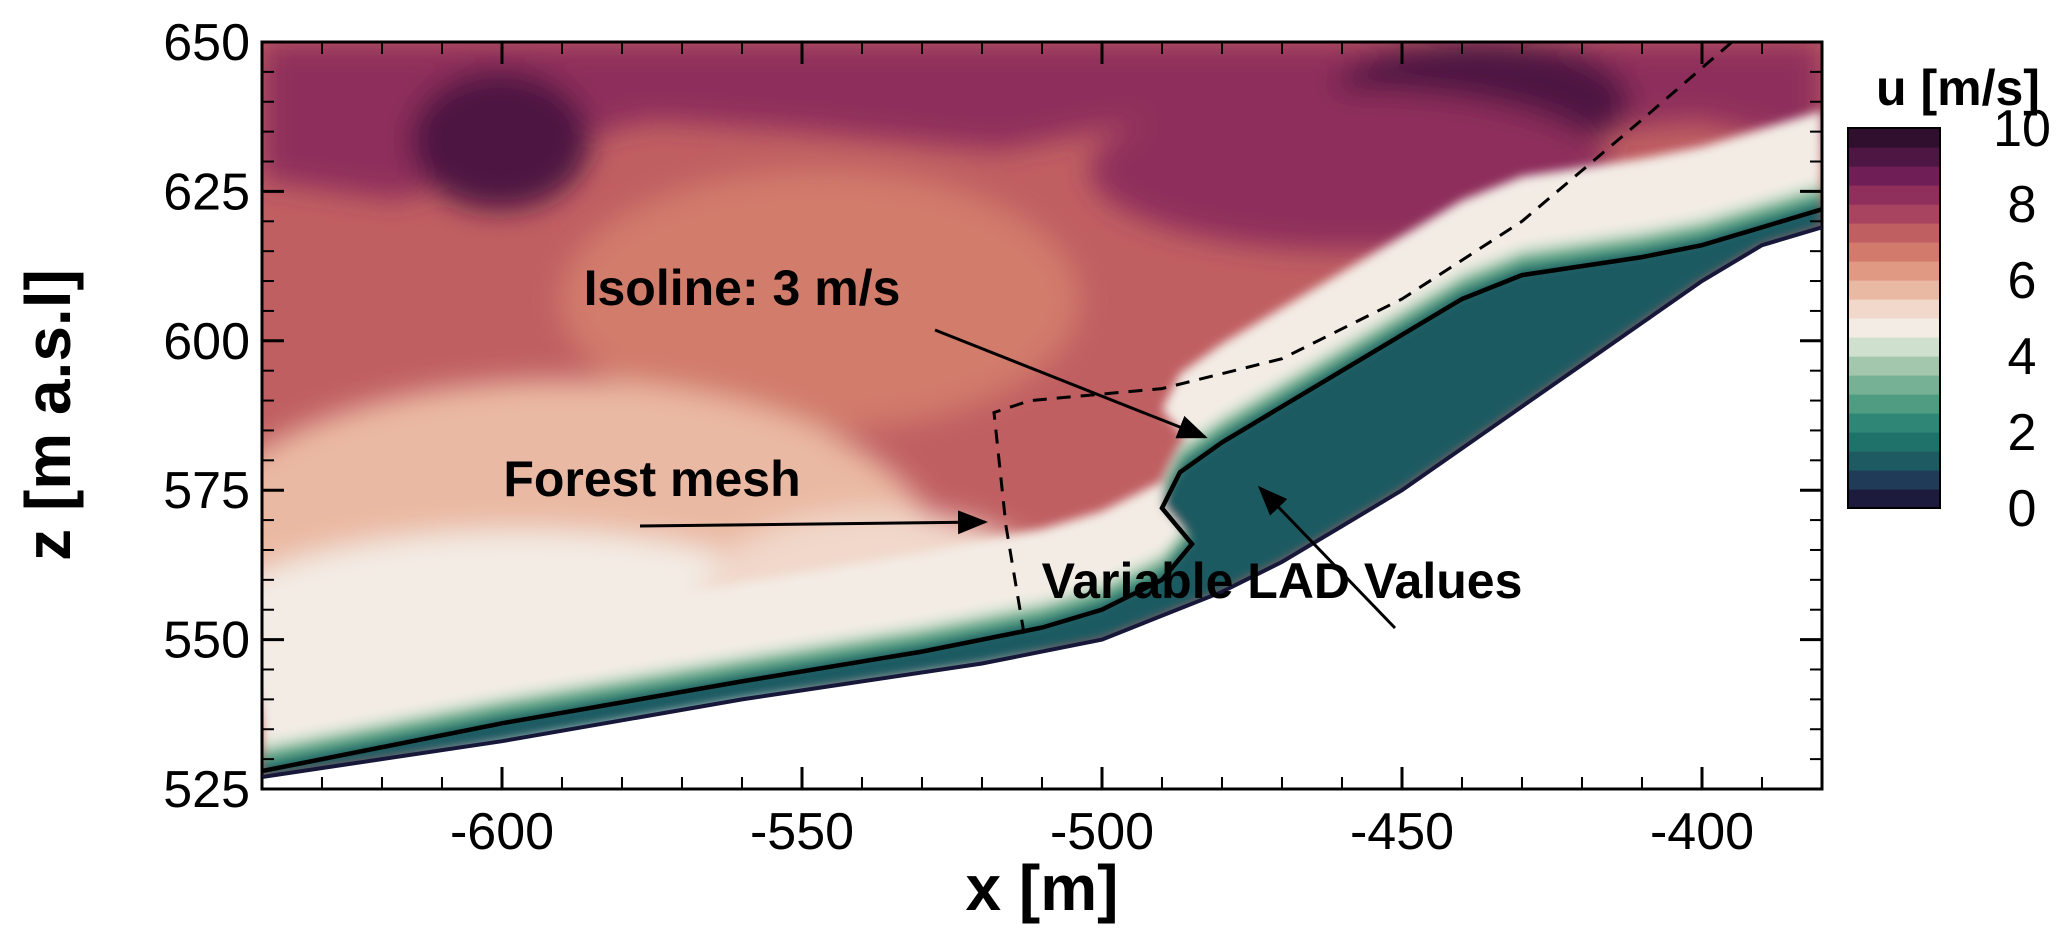 The height and width of the screenshot is (939, 2067). Describe the element at coordinates (48, 415) in the screenshot. I see `y-axis-title: z [m a.s.l]` at that location.